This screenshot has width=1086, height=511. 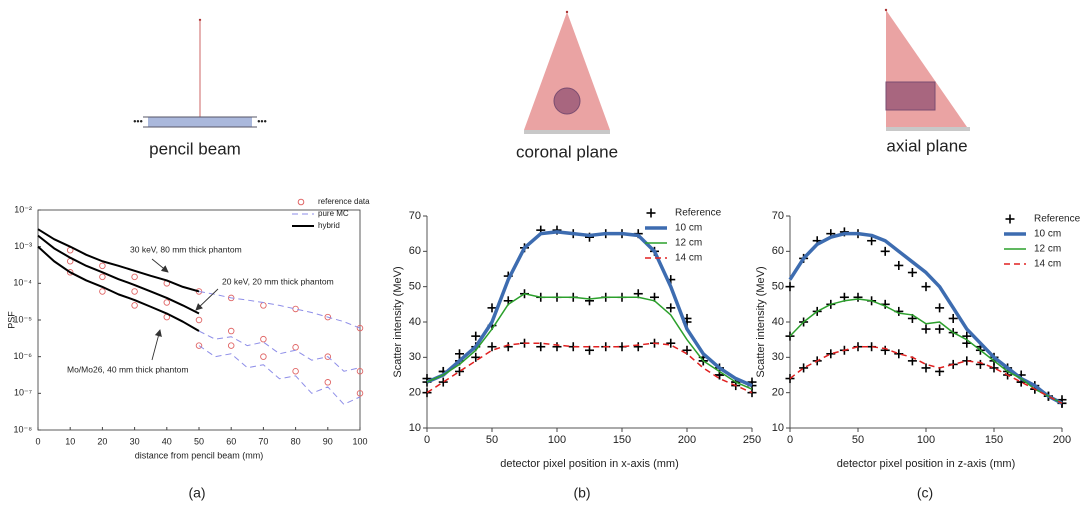 What do you see at coordinates (752, 440) in the screenshot?
I see `x-tick-label: 250` at bounding box center [752, 440].